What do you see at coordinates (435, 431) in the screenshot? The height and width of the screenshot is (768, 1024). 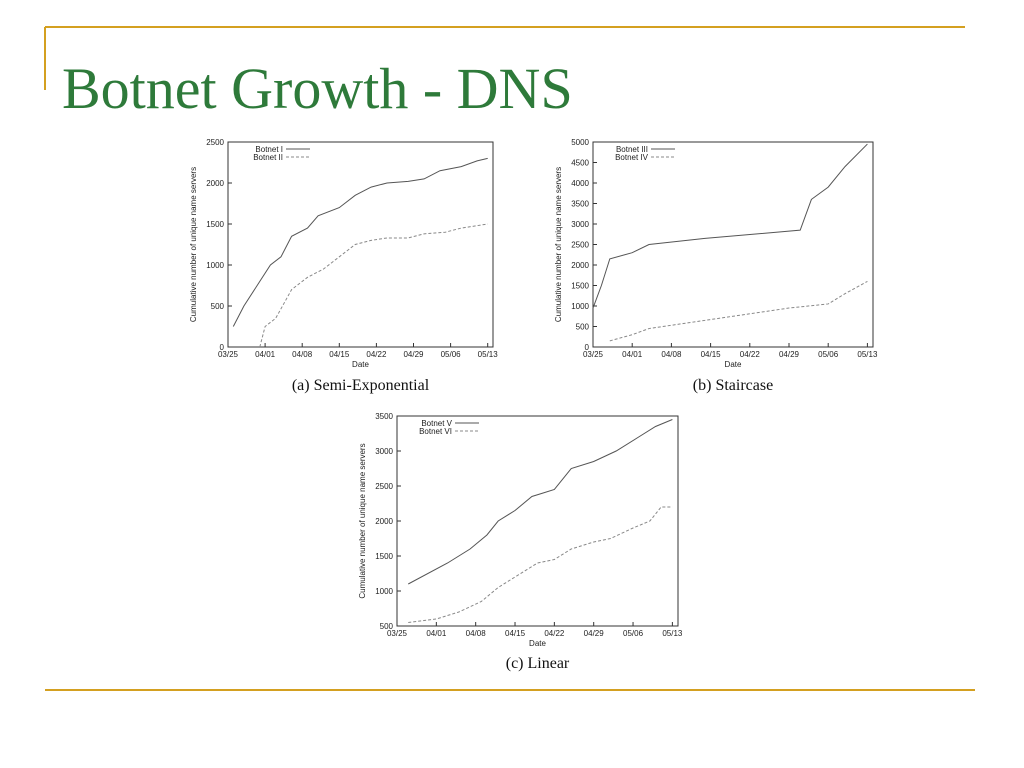 I see `legend-label: Botnet VI` at bounding box center [435, 431].